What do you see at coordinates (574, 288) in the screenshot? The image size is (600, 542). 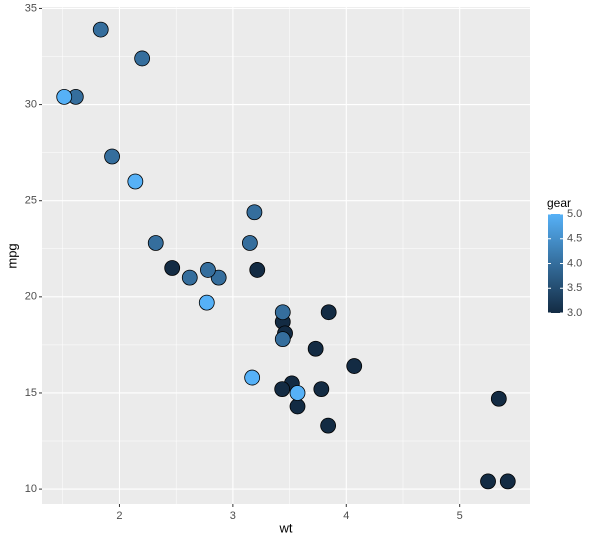 I see `legend-tick-label: 3.5` at bounding box center [574, 288].